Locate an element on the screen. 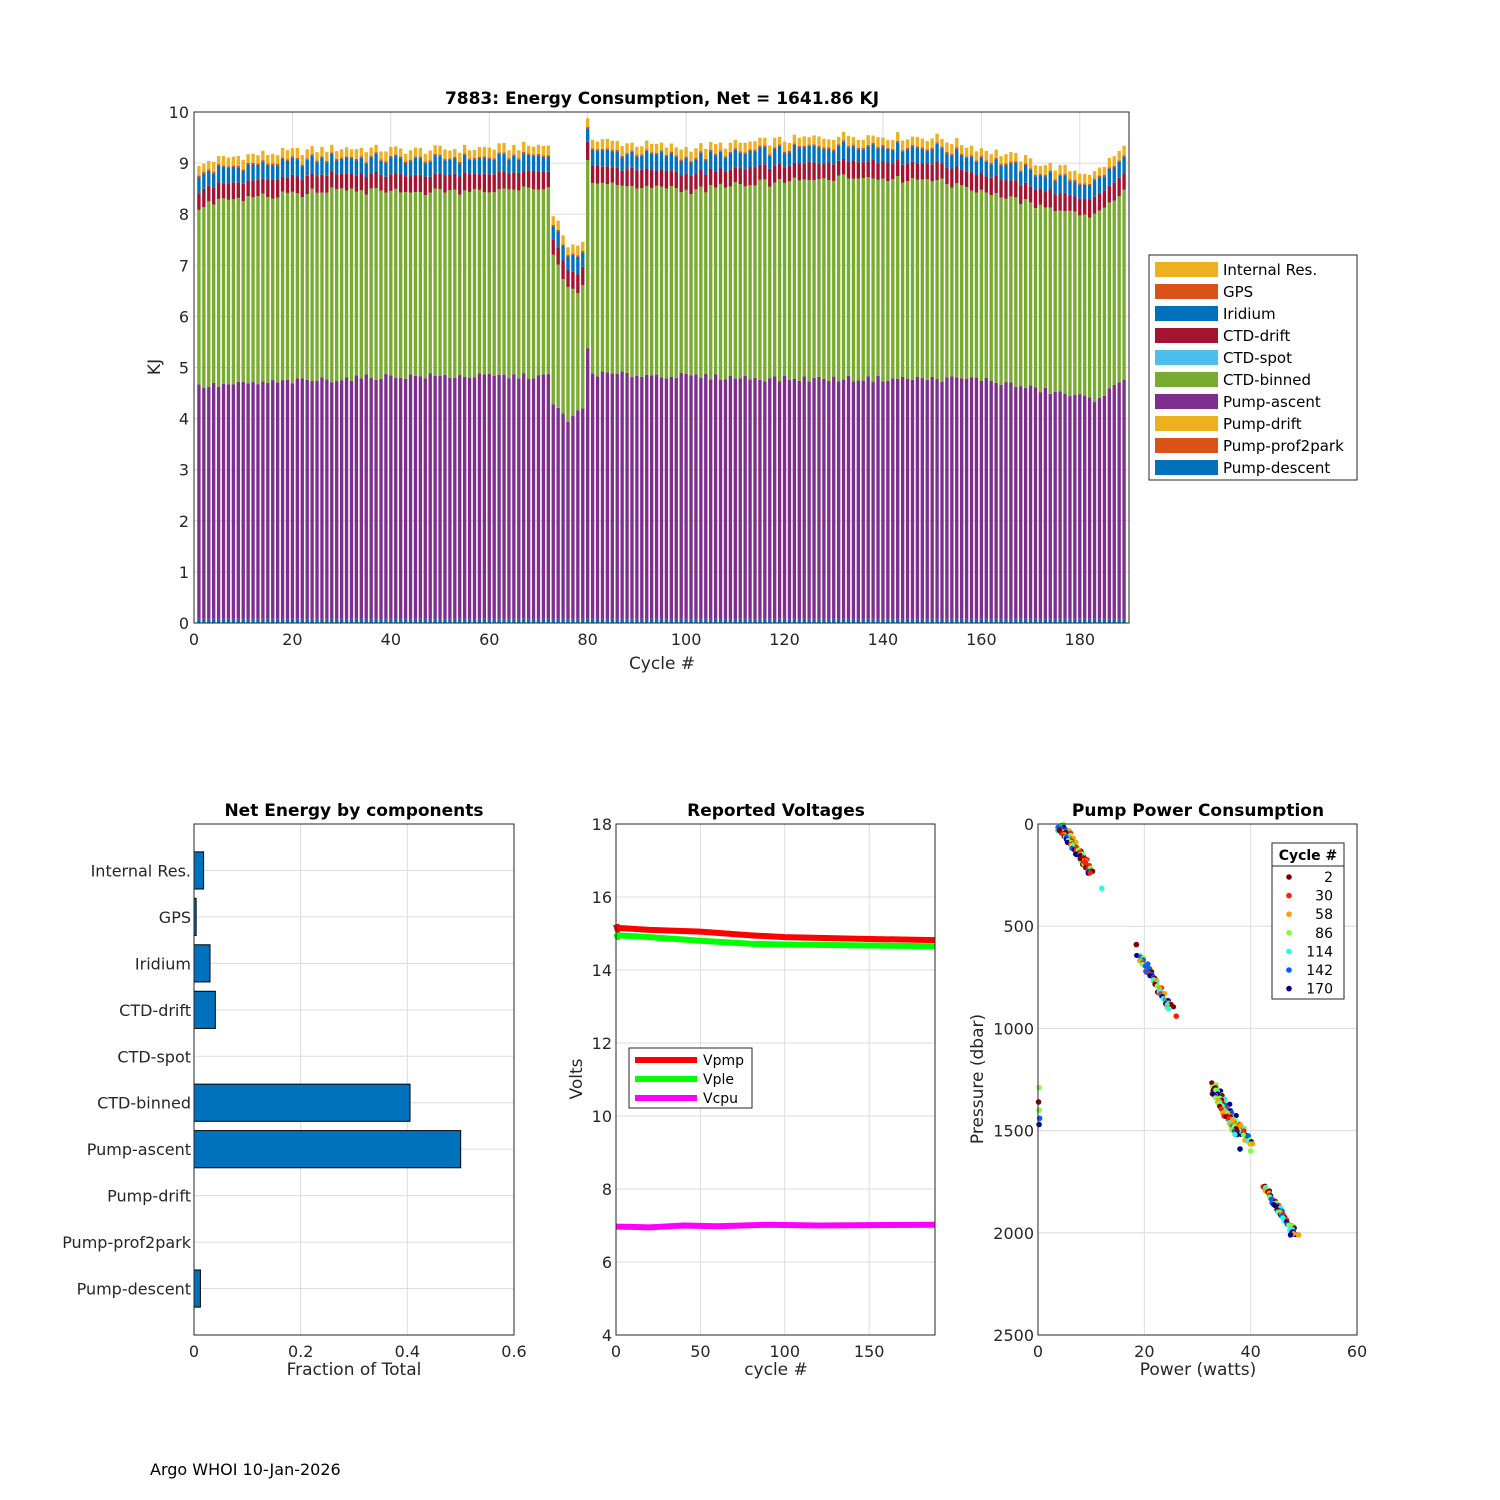 Image resolution: width=1500 pixels, height=1500 pixels. pump-power-legend-title: Cycle # is located at coordinates (1308, 856).